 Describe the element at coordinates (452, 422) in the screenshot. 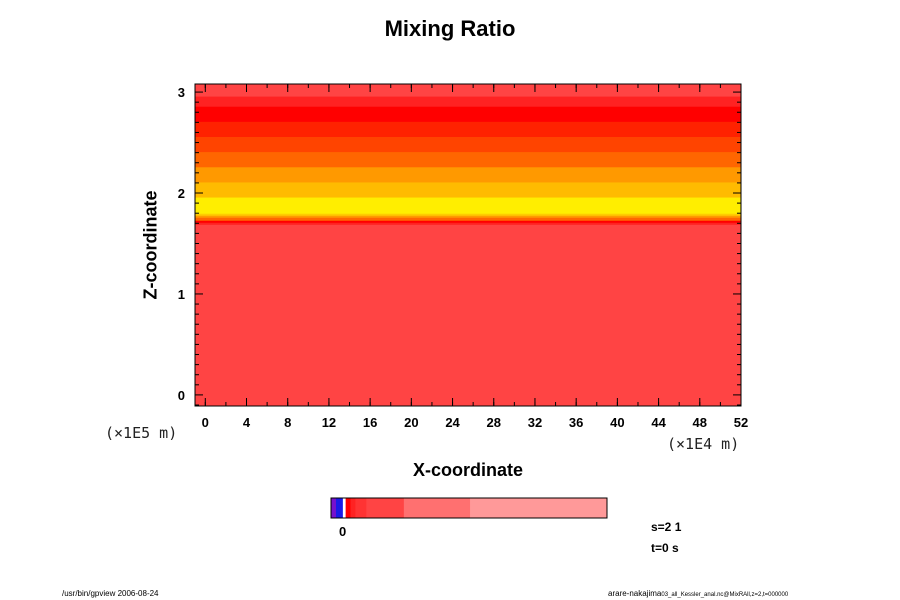

I see `x-tick-label: 24` at that location.